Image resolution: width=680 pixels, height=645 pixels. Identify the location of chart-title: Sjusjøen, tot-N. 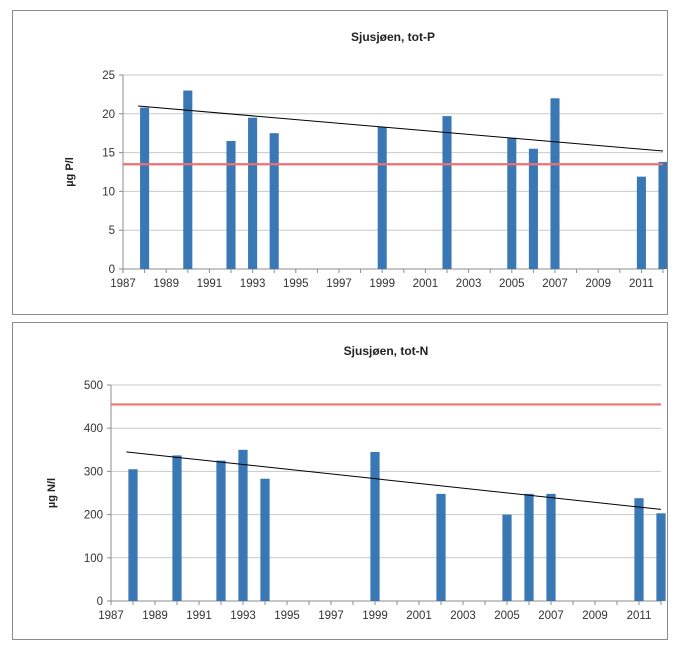
(386, 351).